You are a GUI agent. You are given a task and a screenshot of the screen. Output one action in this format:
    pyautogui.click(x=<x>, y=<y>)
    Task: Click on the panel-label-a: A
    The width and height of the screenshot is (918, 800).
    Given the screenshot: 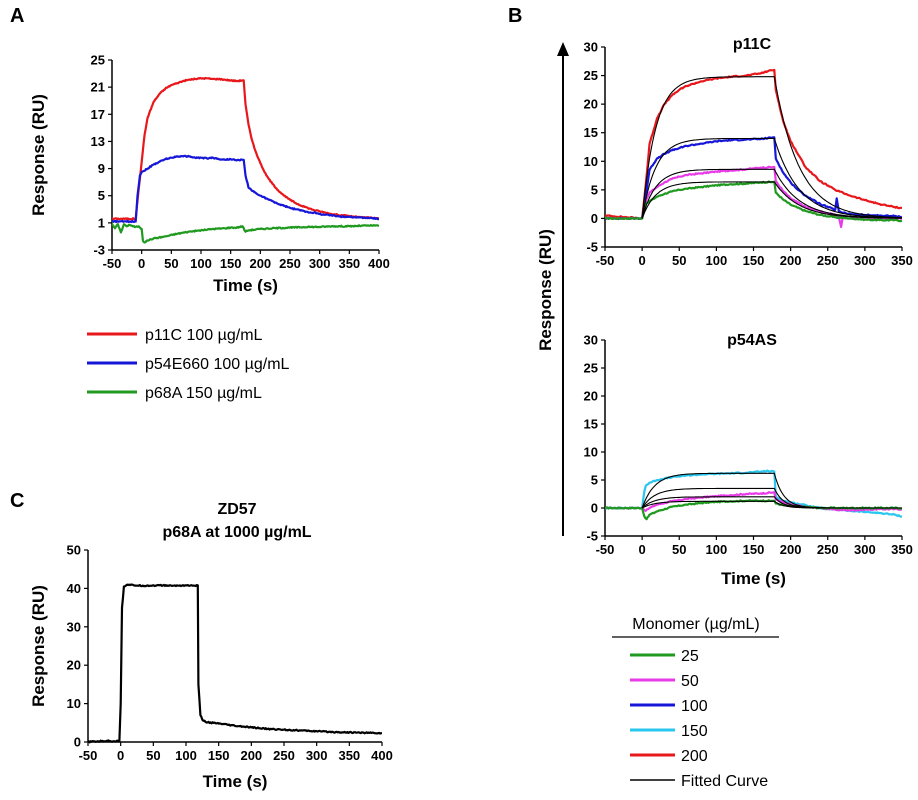 What is the action you would take?
    pyautogui.click(x=17, y=16)
    